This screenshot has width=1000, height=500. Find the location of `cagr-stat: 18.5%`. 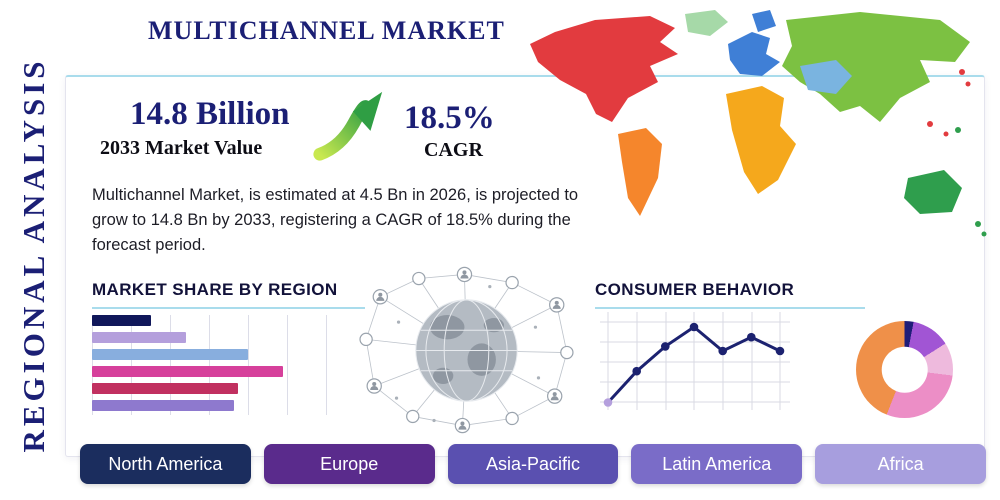

cagr-stat: 18.5% is located at coordinates (449, 118).